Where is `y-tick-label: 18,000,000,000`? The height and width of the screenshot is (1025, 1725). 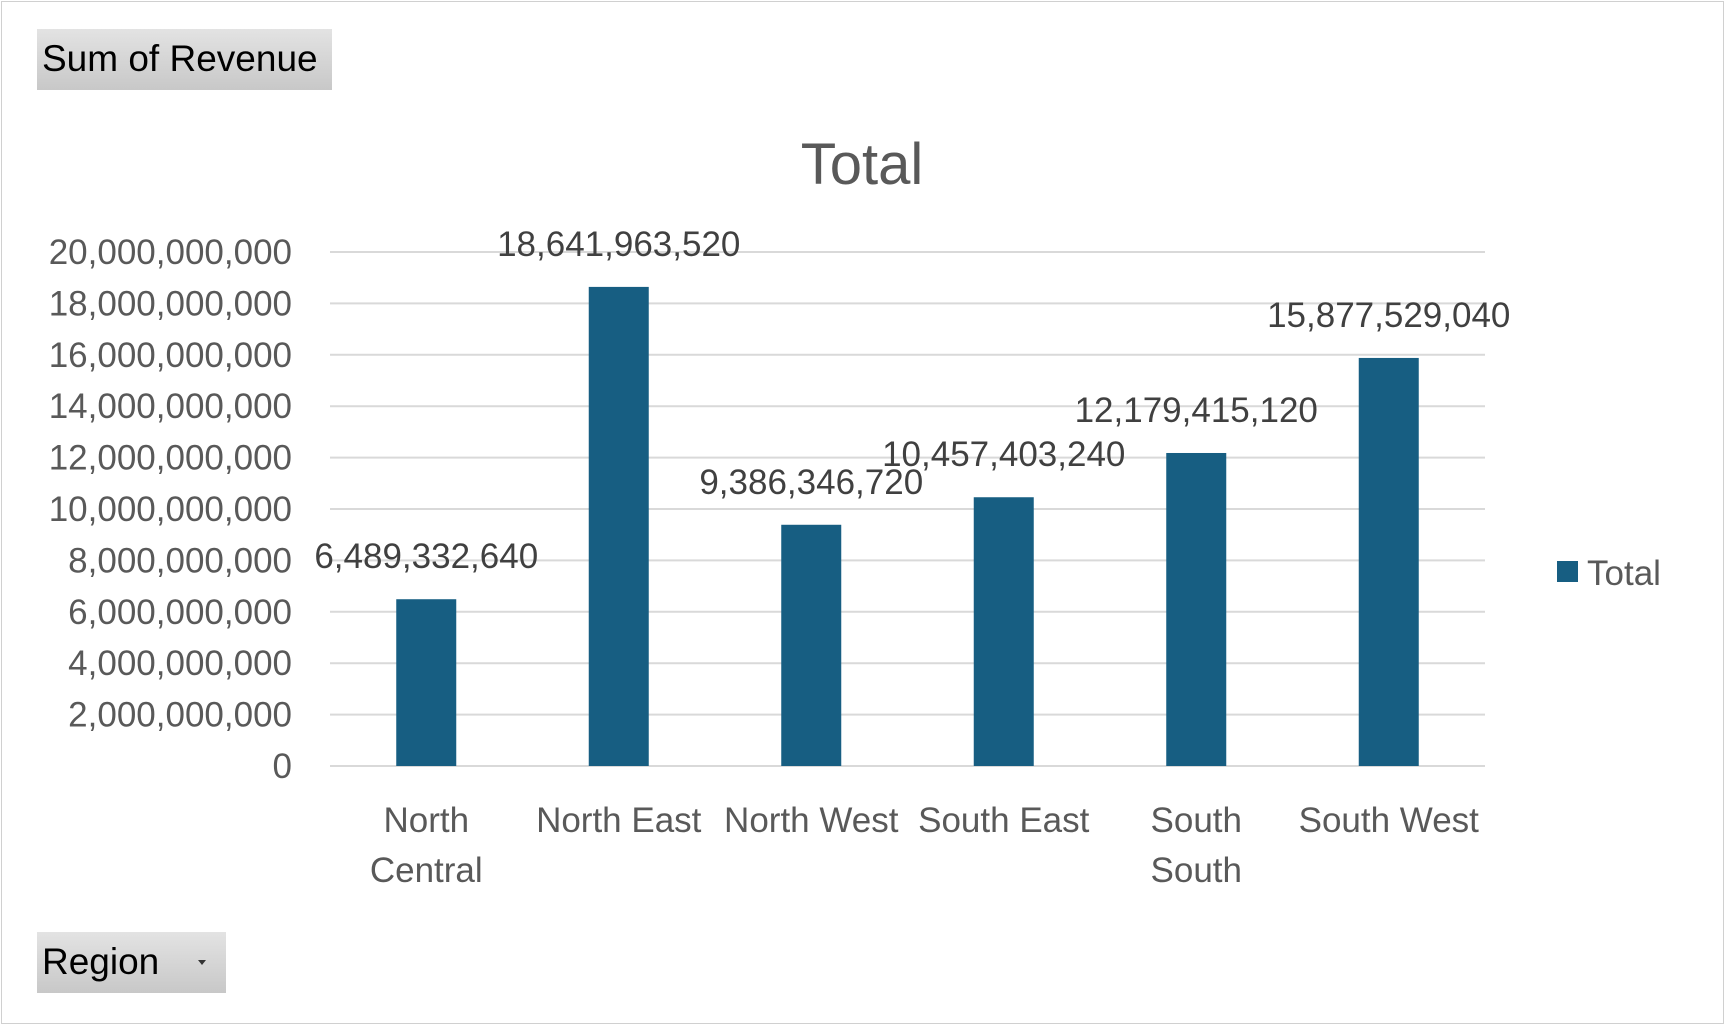
y-tick-label: 18,000,000,000 is located at coordinates (170, 303).